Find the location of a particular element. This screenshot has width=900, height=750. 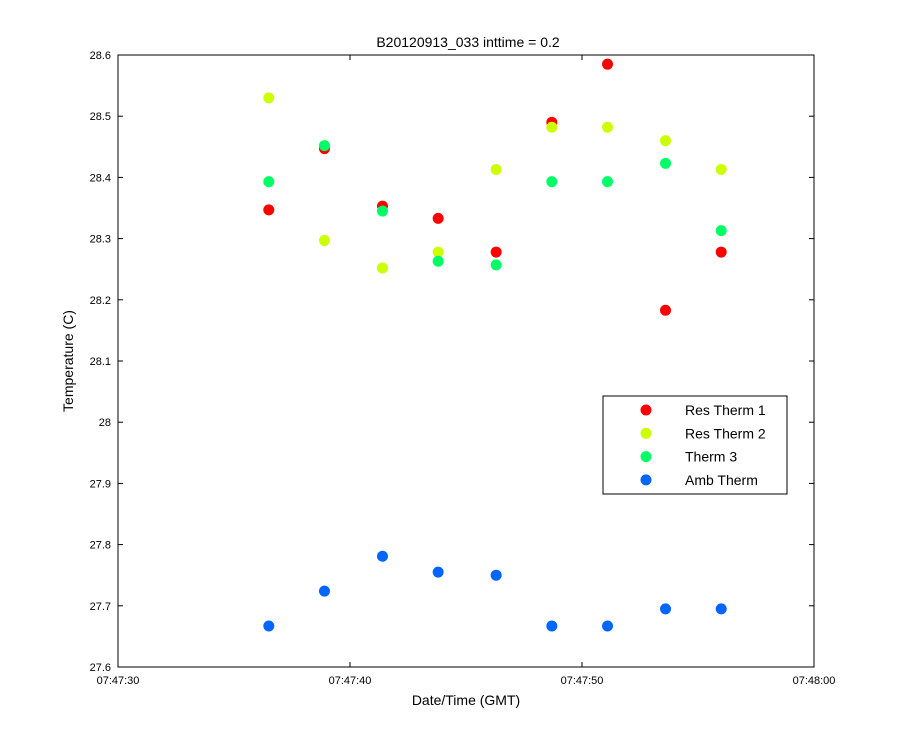

y-tick-label: 28.4 is located at coordinates (100, 178).